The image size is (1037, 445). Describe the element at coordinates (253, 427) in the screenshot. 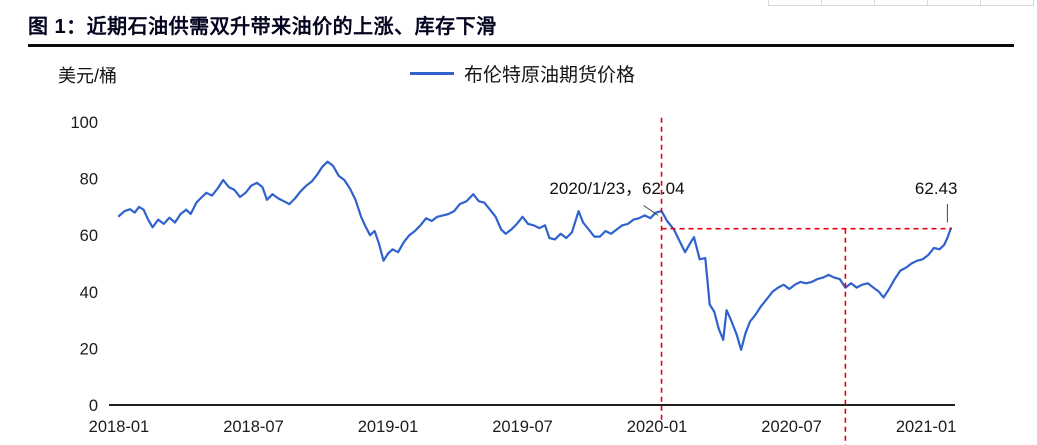

I see `x-tick-label: 2018-07` at that location.